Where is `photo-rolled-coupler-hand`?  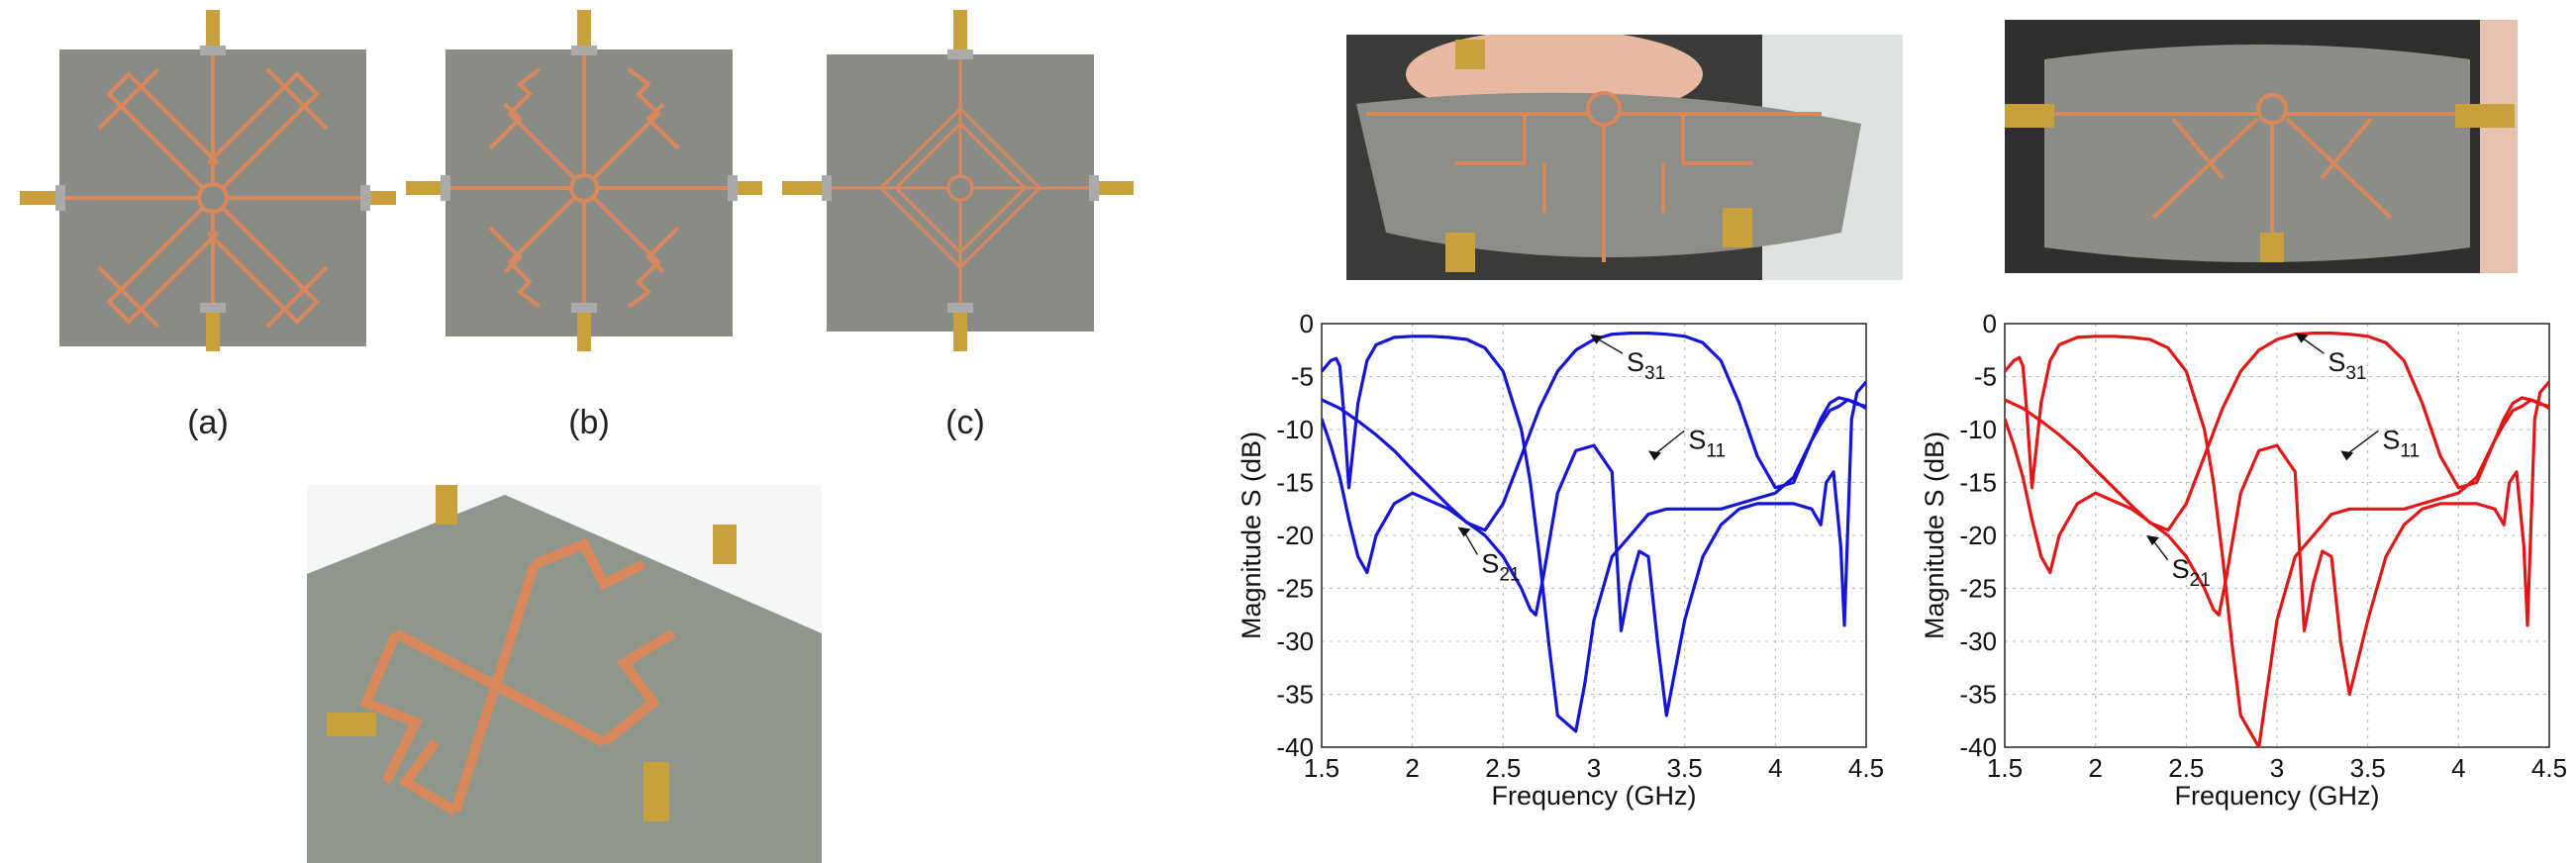 photo-rolled-coupler-hand is located at coordinates (2262, 146).